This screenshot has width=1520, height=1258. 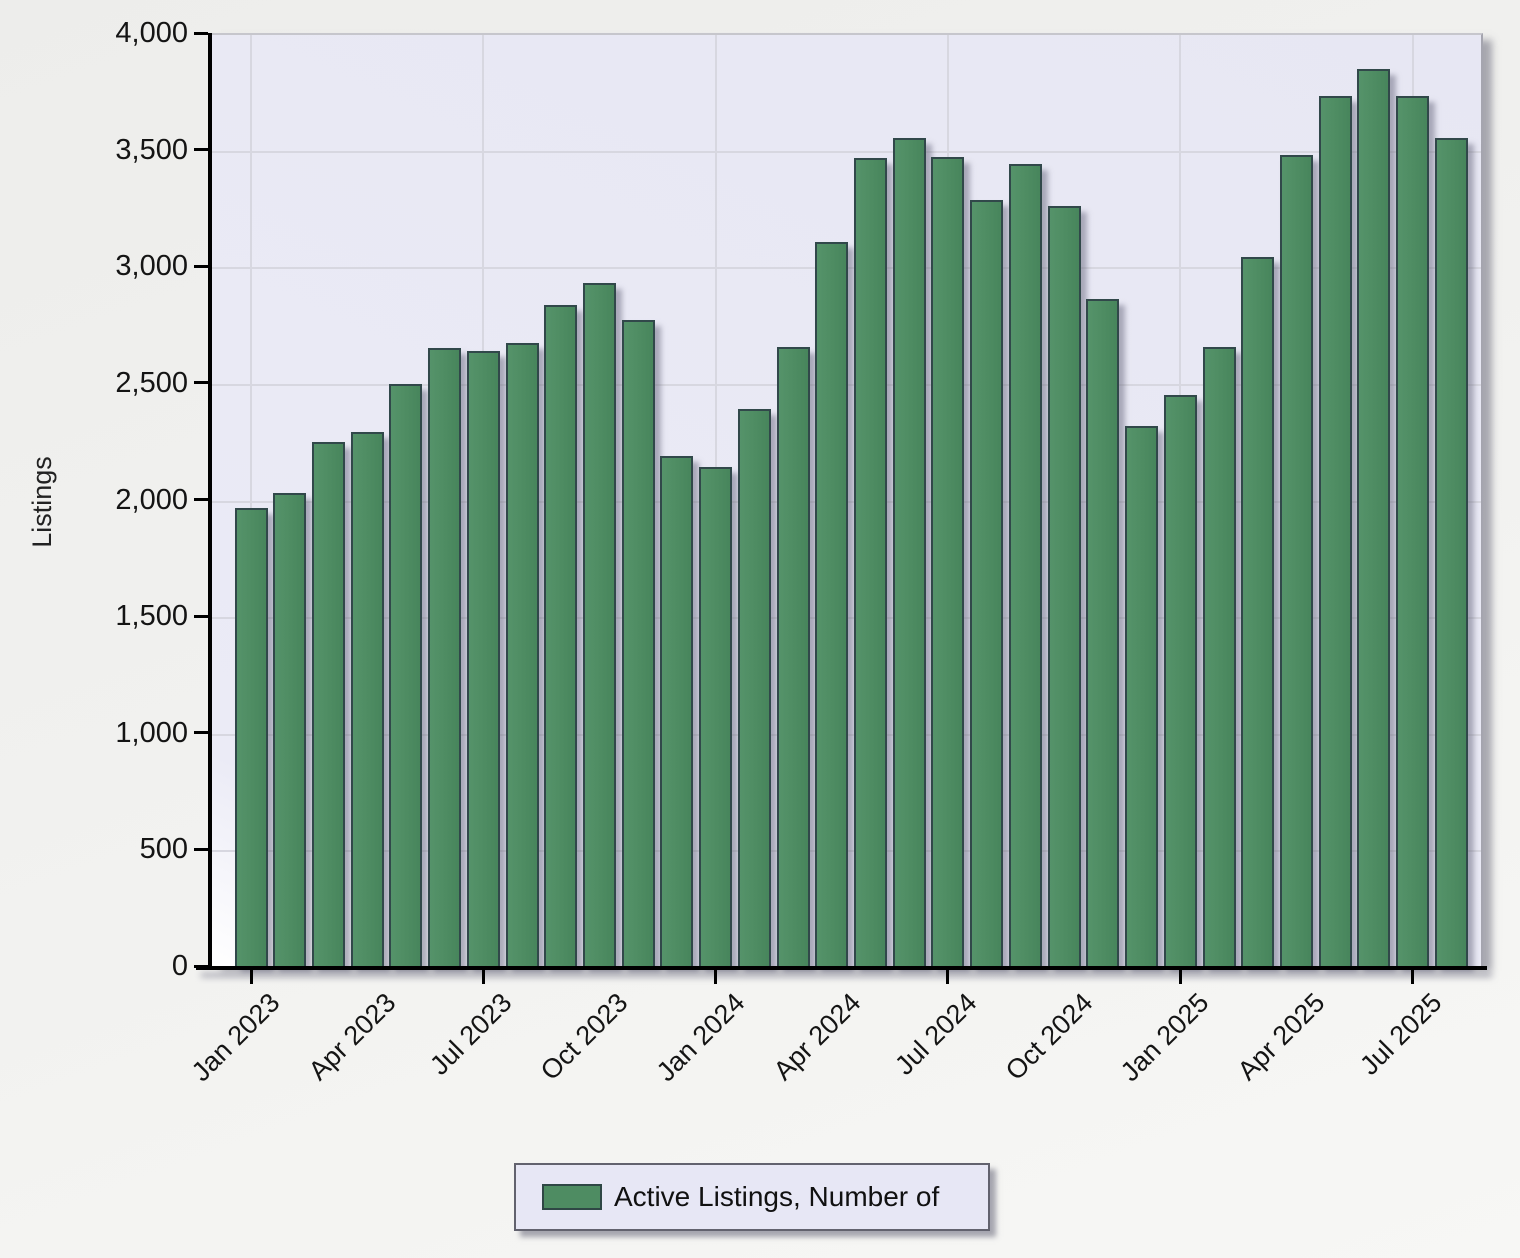 I want to click on legend-label: Active Listings, Number of, so click(x=777, y=1196).